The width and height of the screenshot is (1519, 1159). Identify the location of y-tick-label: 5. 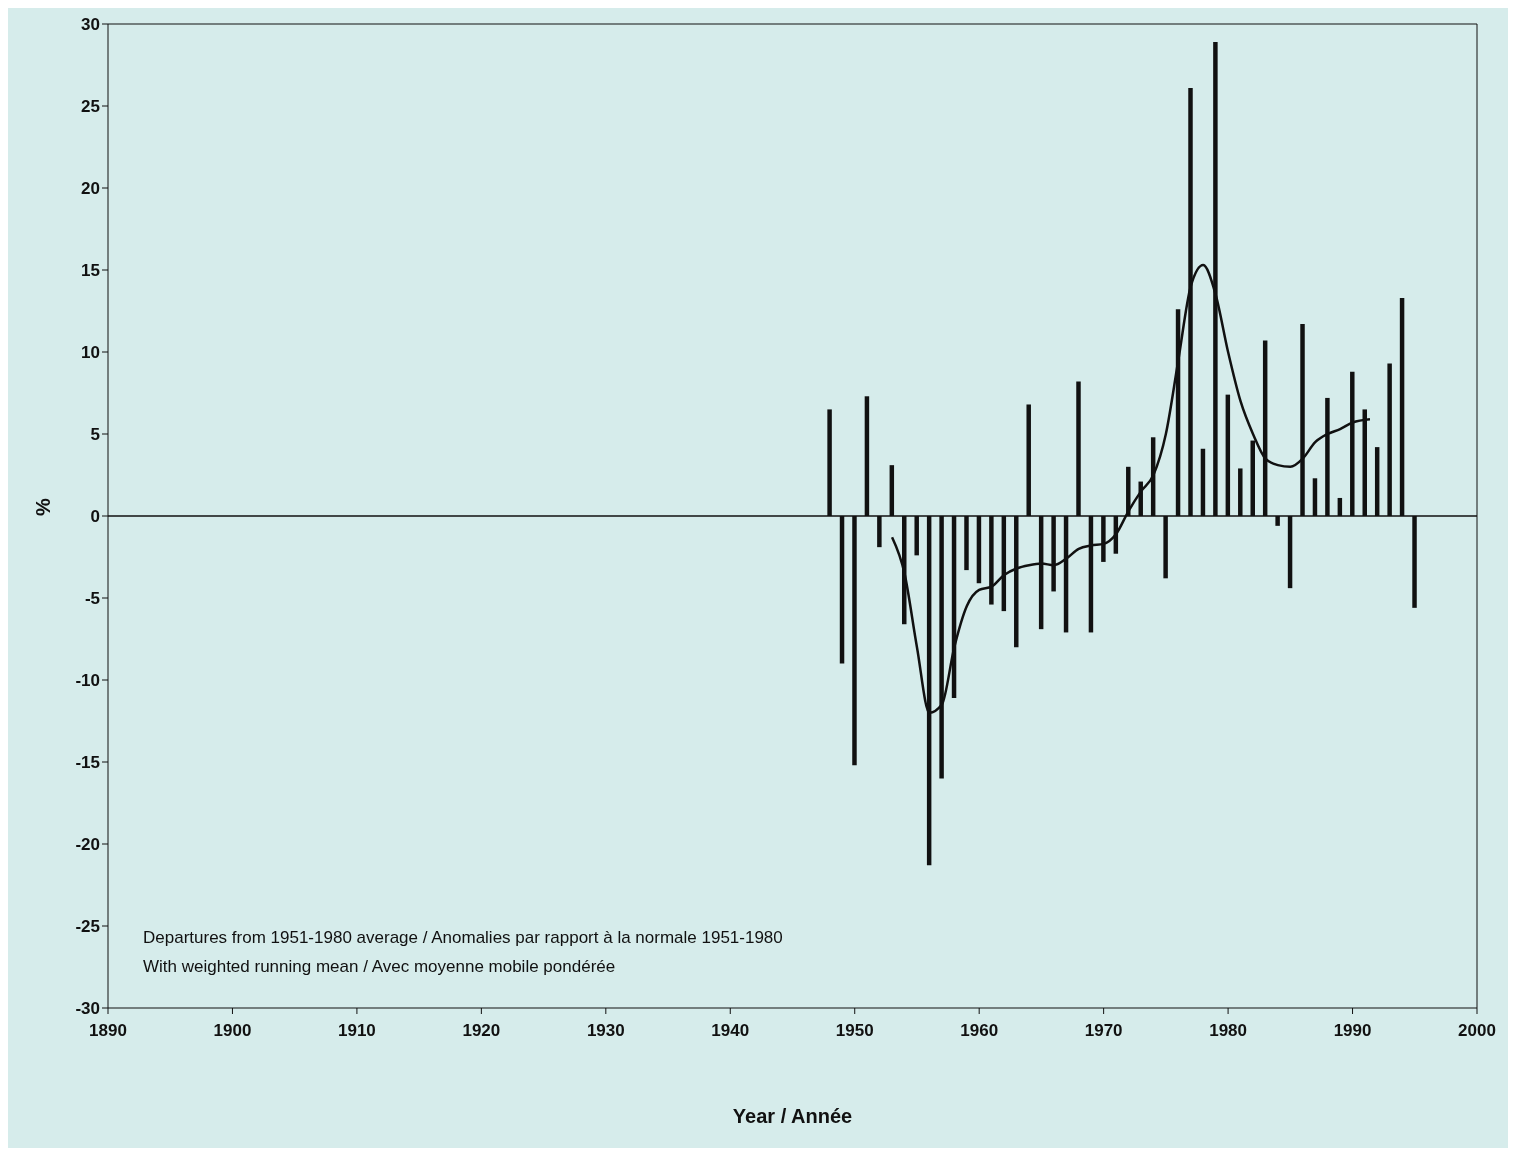
(95, 435).